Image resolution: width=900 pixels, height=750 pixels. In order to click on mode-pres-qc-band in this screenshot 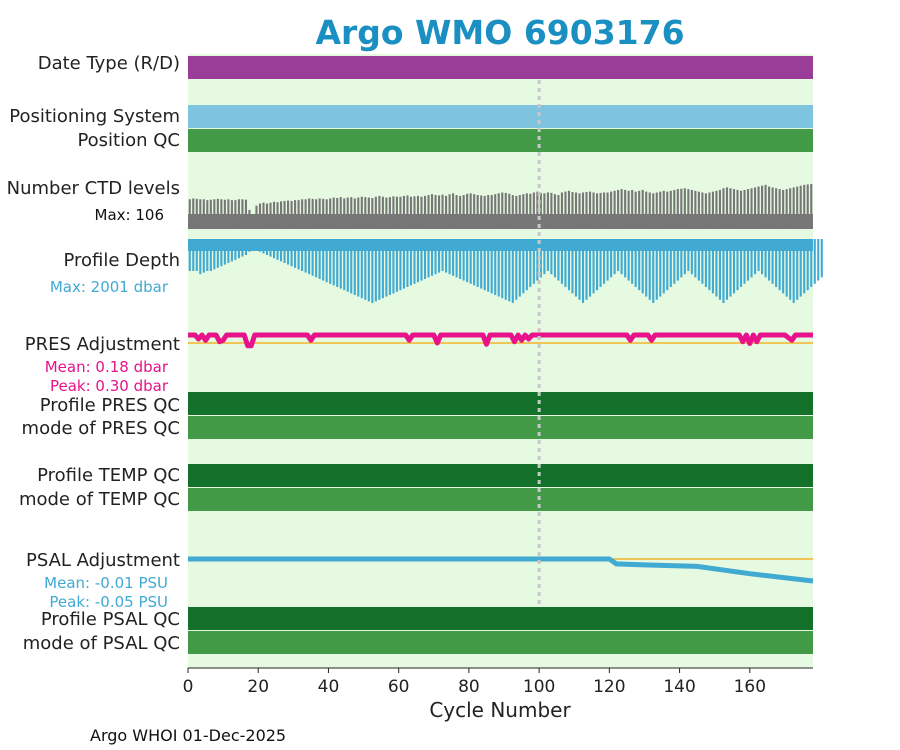, I will do `click(500, 427)`.